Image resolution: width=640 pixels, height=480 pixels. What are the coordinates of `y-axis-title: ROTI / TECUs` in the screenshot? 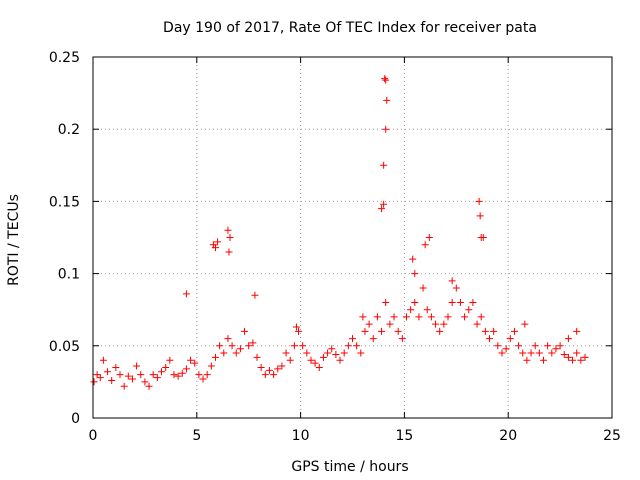 It's located at (14, 240).